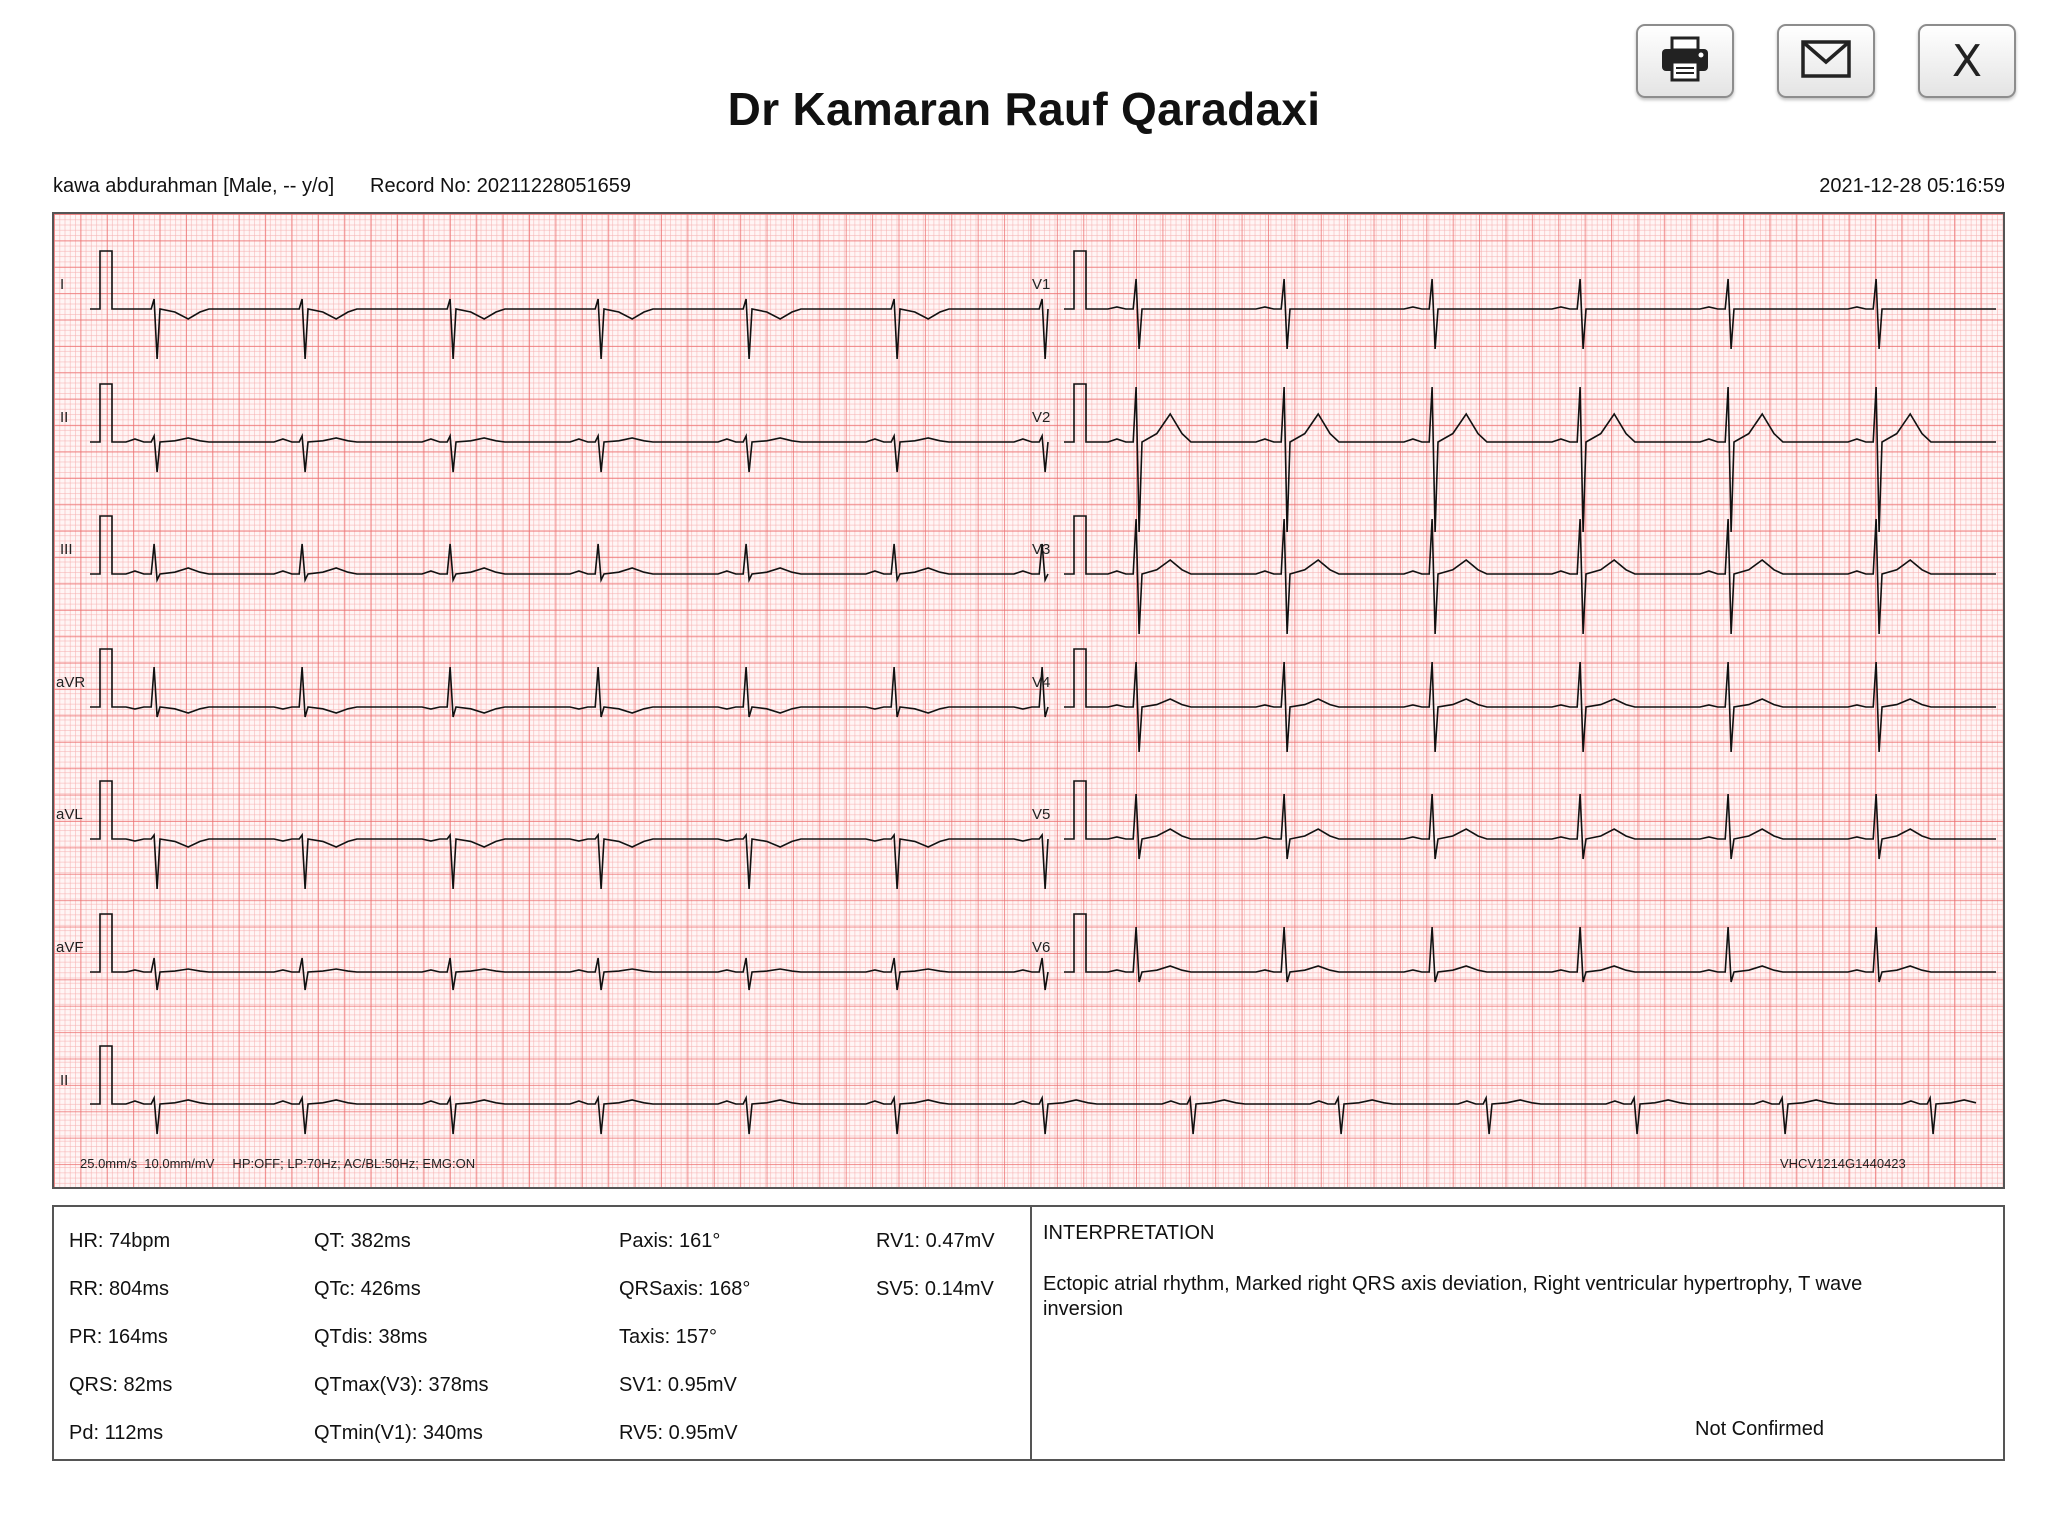 This screenshot has height=1536, width=2048. Describe the element at coordinates (1530, 300) in the screenshot. I see `ecg-trace-V1` at that location.